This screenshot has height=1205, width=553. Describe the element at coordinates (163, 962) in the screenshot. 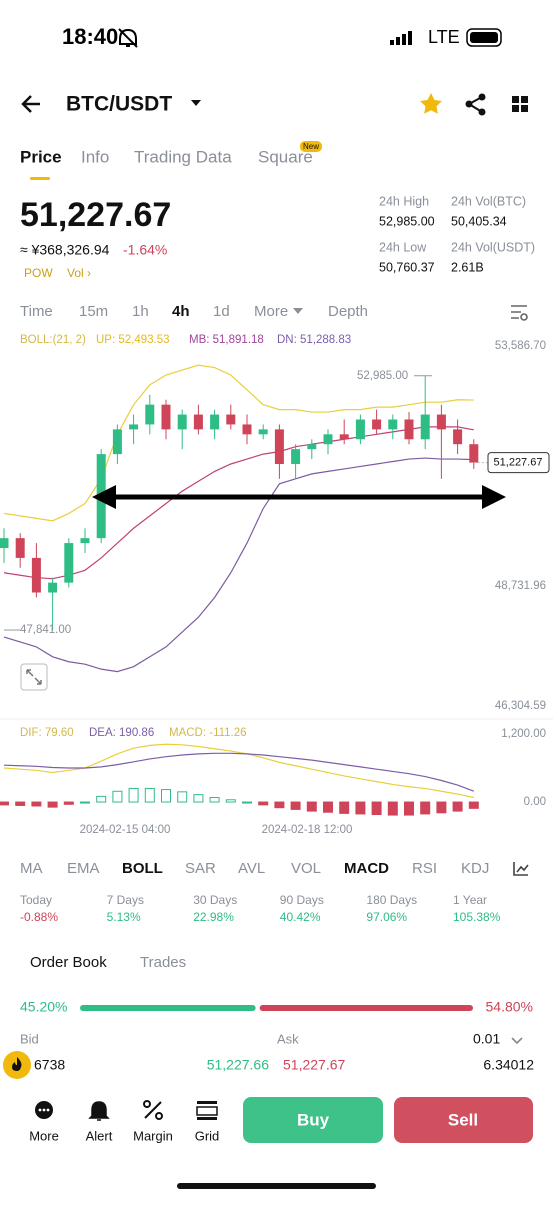

I see `book-tab: Trades` at that location.